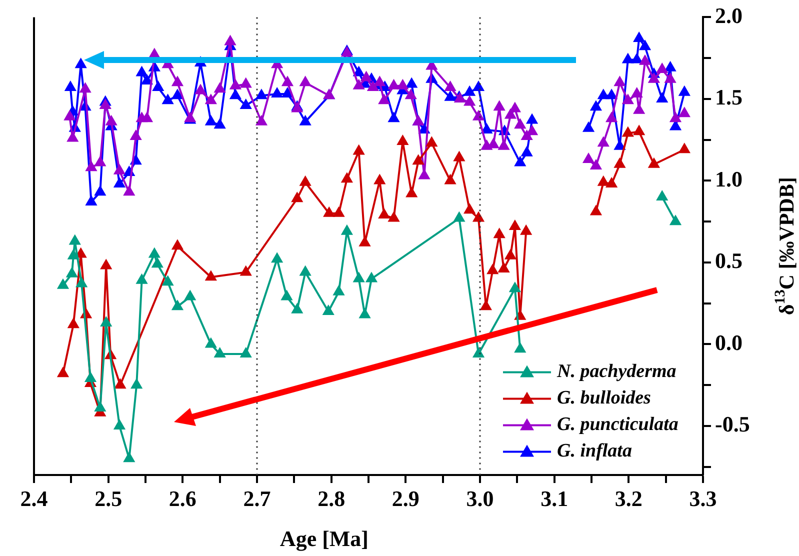 This screenshot has height=556, width=799. Describe the element at coordinates (332, 498) in the screenshot. I see `x-tick-label: 2.8` at that location.